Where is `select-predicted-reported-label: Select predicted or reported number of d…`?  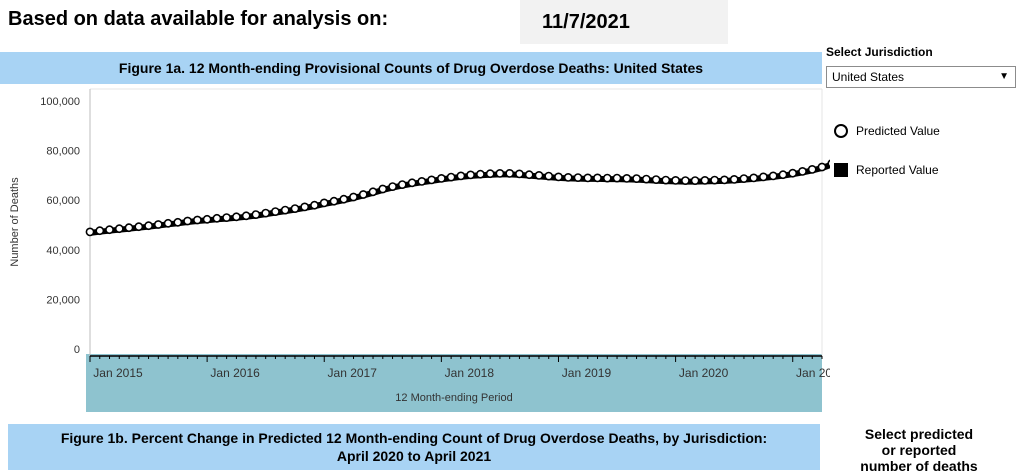 select-predicted-reported-label: Select predicted or reported number of d… is located at coordinates (919, 450).